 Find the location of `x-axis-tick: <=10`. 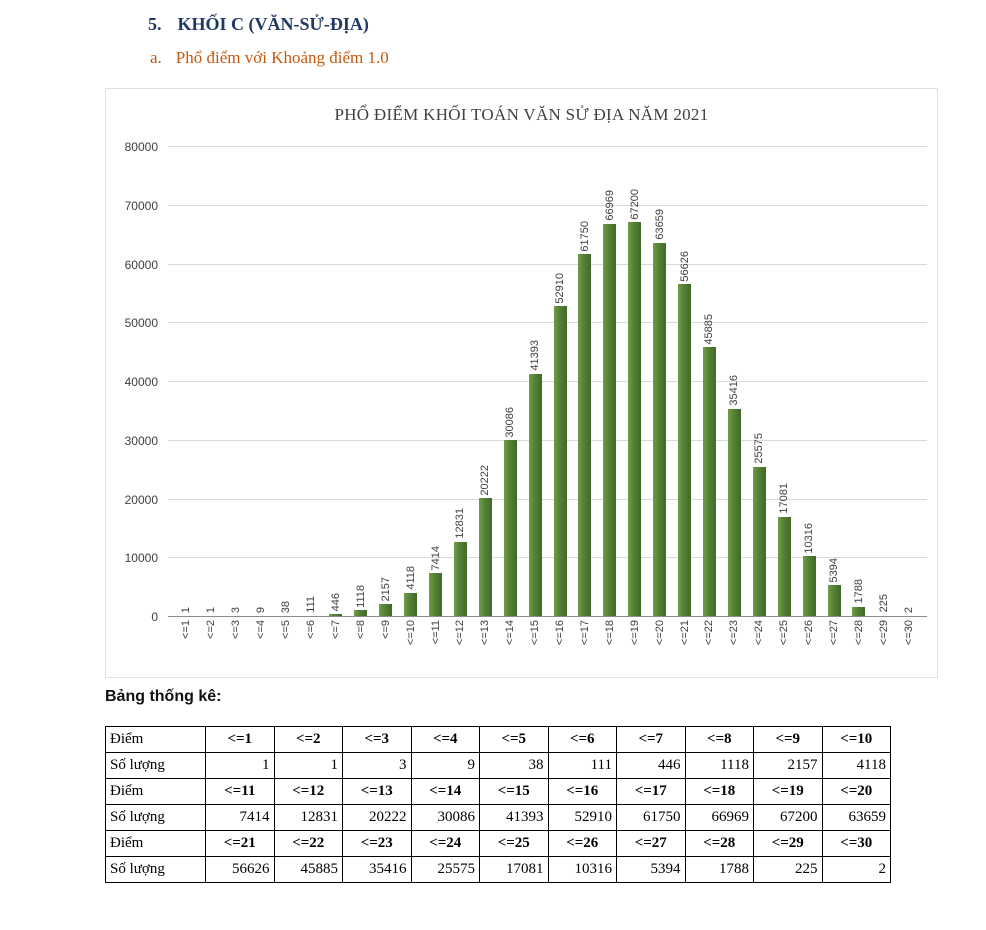

x-axis-tick: <=10 is located at coordinates (410, 649).